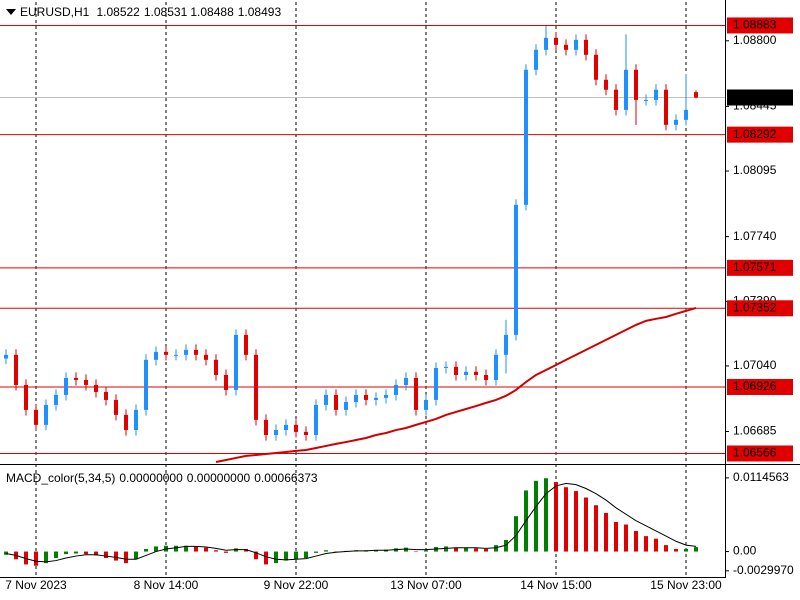 The image size is (800, 600). I want to click on x-tick-label: 15 Nov 23:00, so click(686, 585).